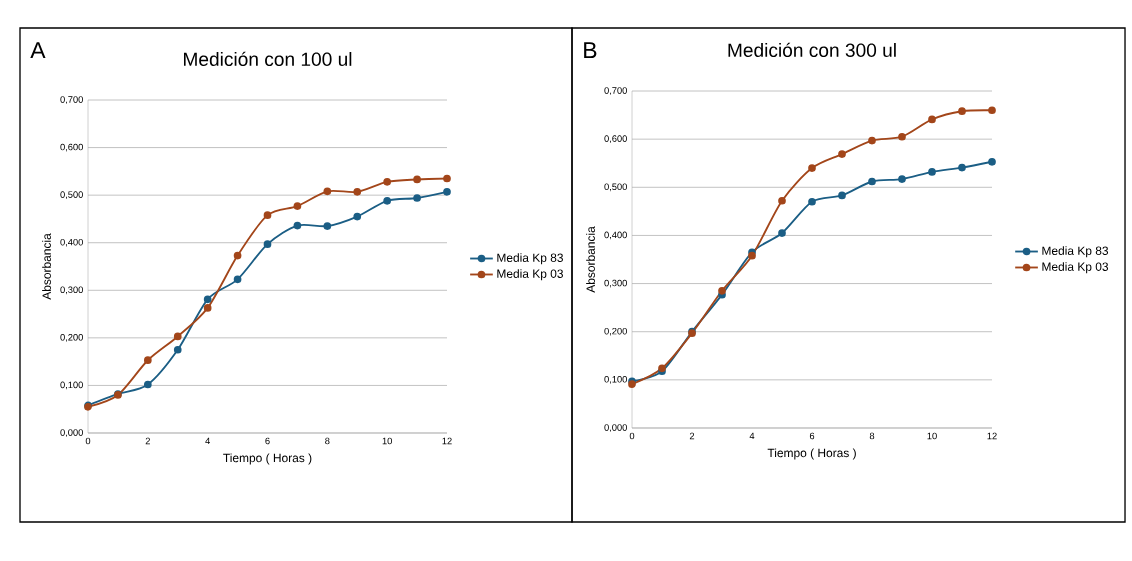  I want to click on chart-title: Medición con 100 ul, so click(267, 59).